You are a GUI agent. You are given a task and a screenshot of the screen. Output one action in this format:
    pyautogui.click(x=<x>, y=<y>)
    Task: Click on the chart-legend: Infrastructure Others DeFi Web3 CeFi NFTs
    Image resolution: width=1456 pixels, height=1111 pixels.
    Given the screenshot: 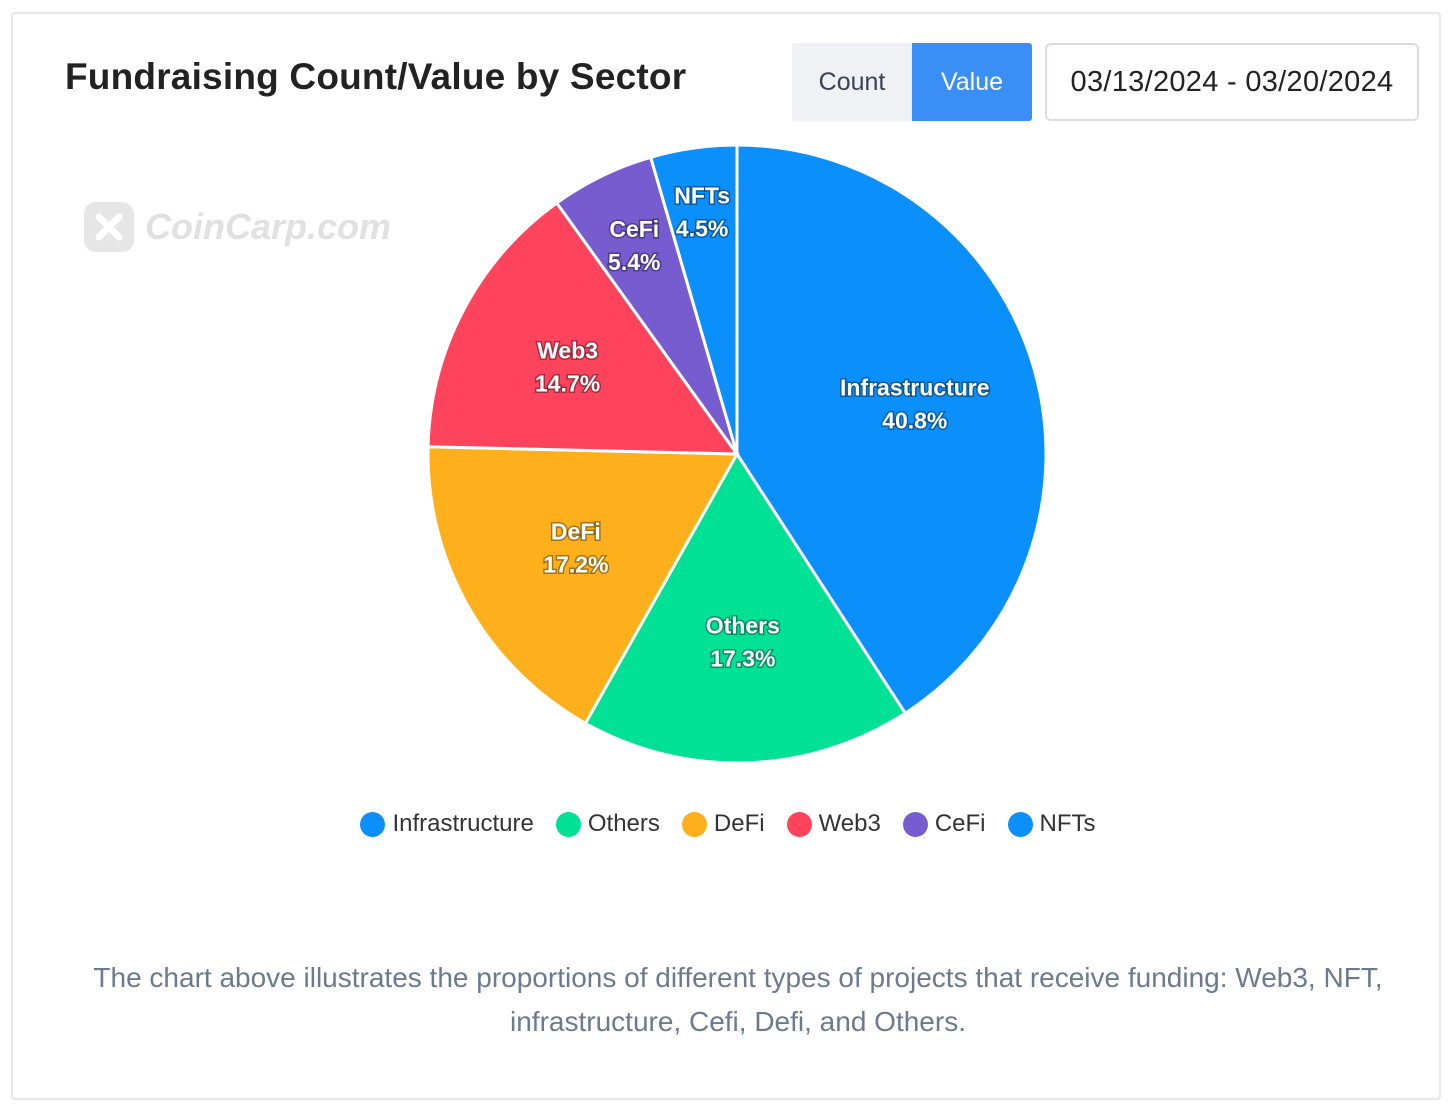 What is the action you would take?
    pyautogui.click(x=728, y=824)
    